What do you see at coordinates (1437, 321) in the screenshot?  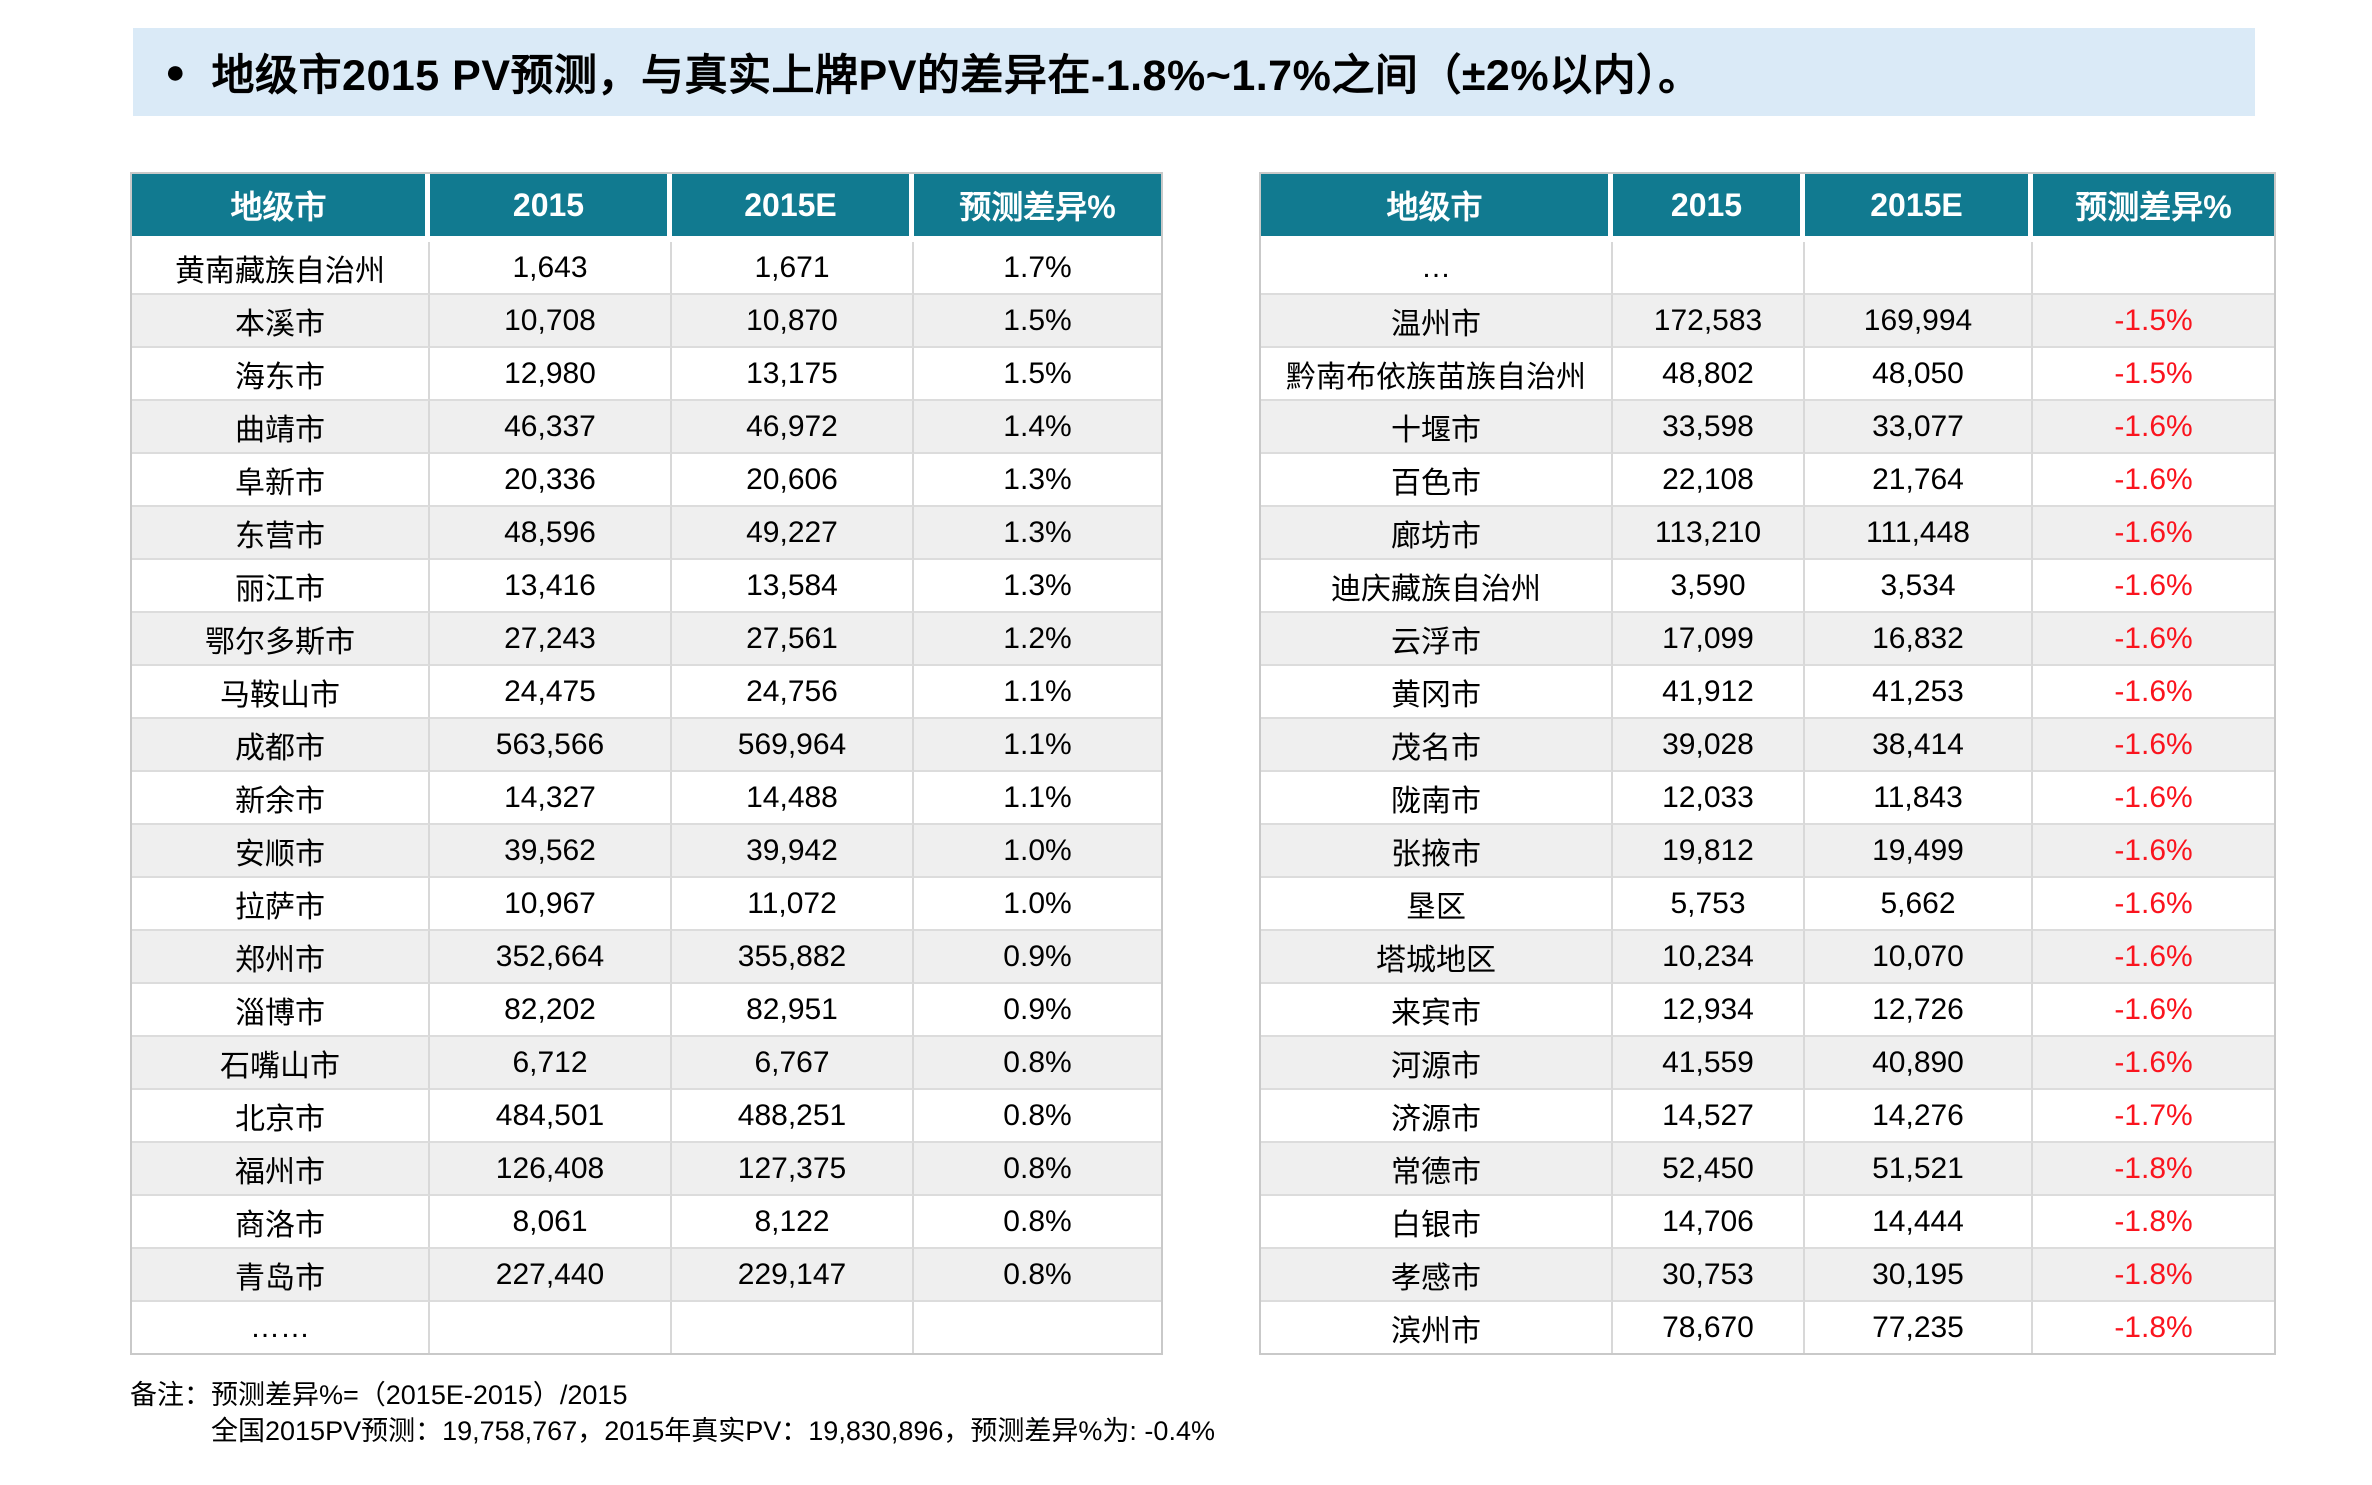 I see `city-cell: 温州市` at bounding box center [1437, 321].